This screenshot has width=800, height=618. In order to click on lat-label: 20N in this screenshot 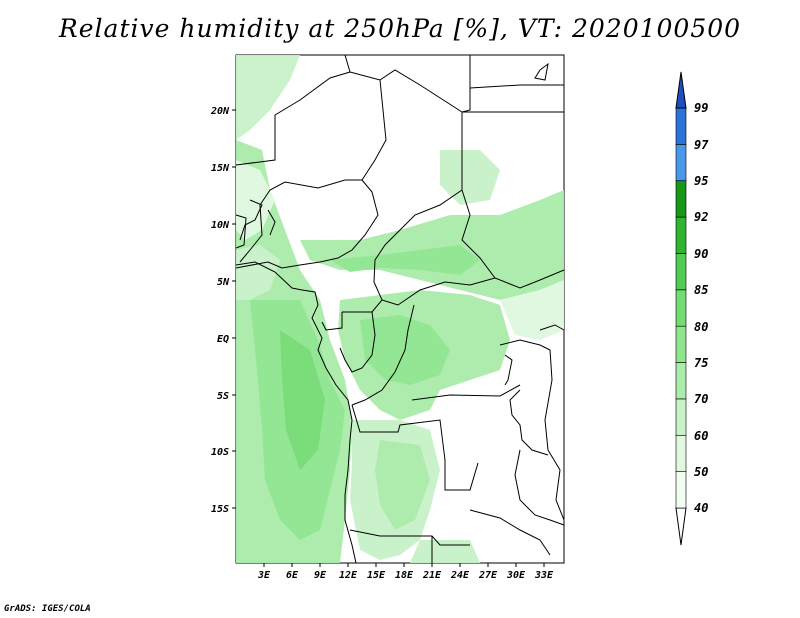, I will do `click(220, 111)`.